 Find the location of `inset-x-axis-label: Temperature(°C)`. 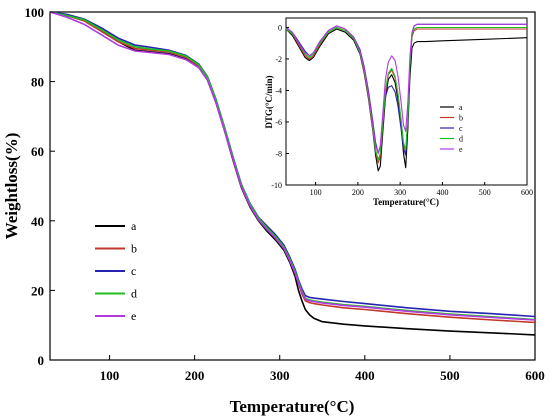

inset-x-axis-label: Temperature(°C) is located at coordinates (406, 202).